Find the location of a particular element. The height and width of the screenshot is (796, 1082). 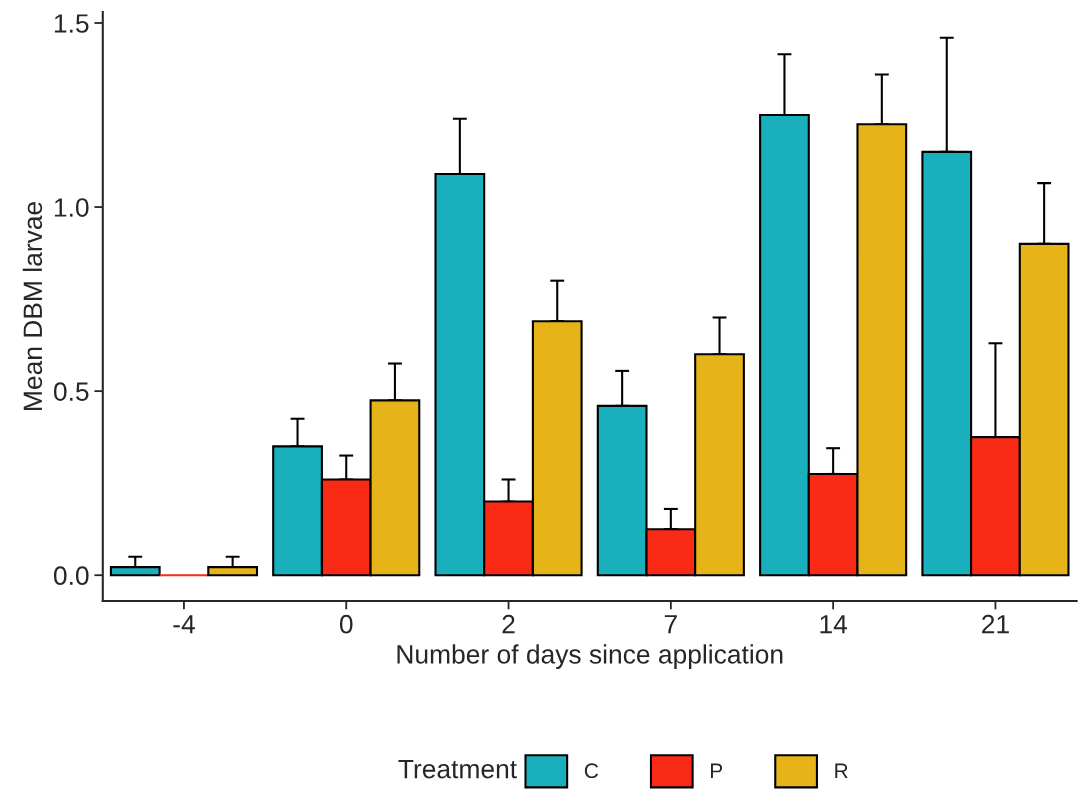

x-tick-label: -4 is located at coordinates (184, 624).